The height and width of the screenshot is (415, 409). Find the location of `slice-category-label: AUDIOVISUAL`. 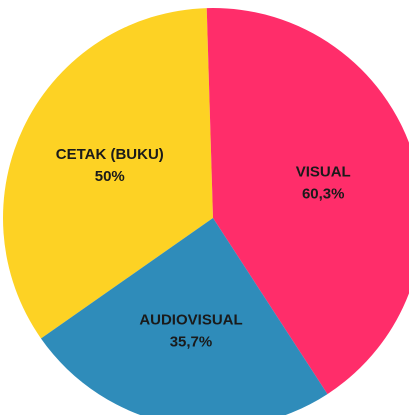

slice-category-label: AUDIOVISUAL is located at coordinates (190, 319).